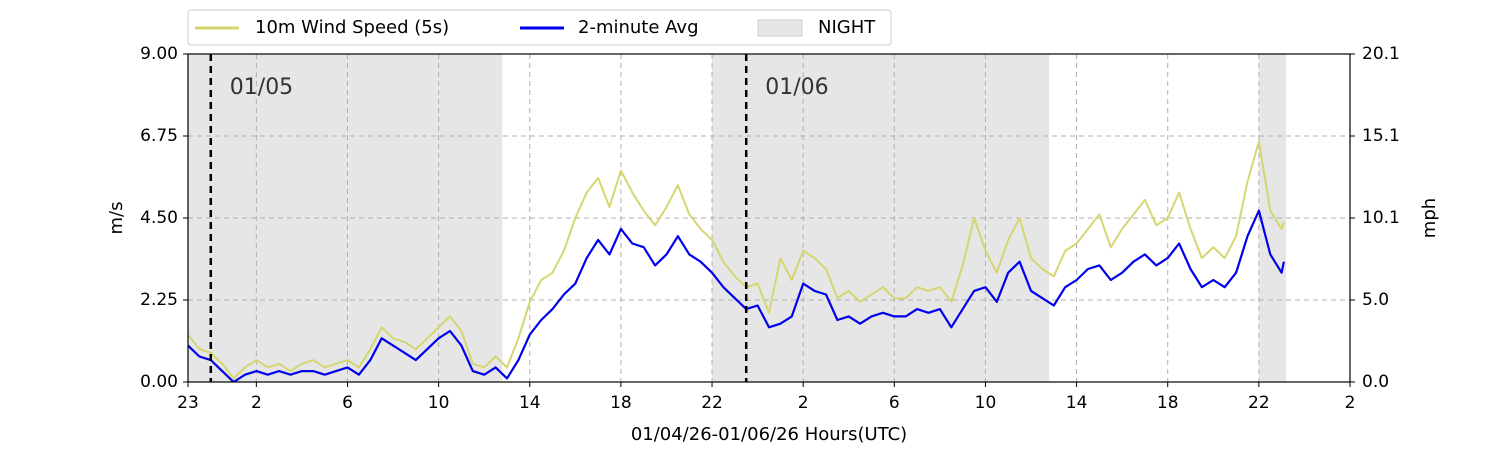  What do you see at coordinates (159, 218) in the screenshot?
I see `y-tick-label-left-2: 4.50` at bounding box center [159, 218].